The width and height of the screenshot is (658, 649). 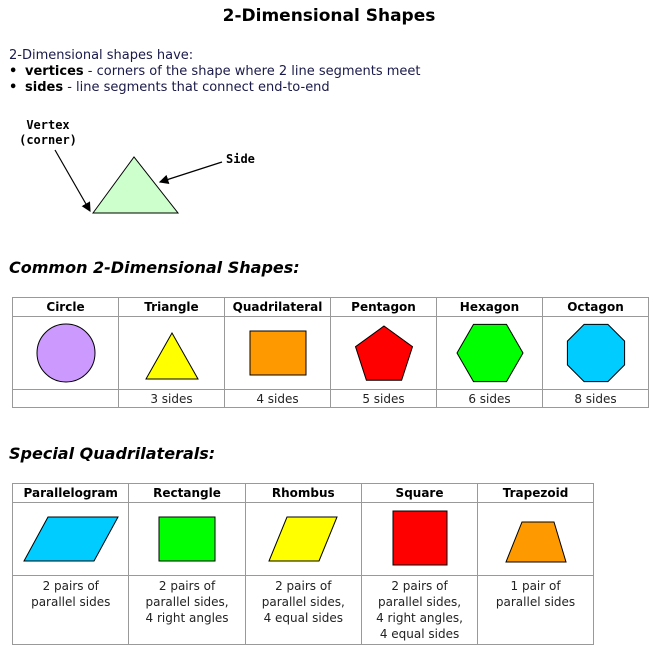 I want to click on parallelogram-shape-icon, so click(x=70, y=539).